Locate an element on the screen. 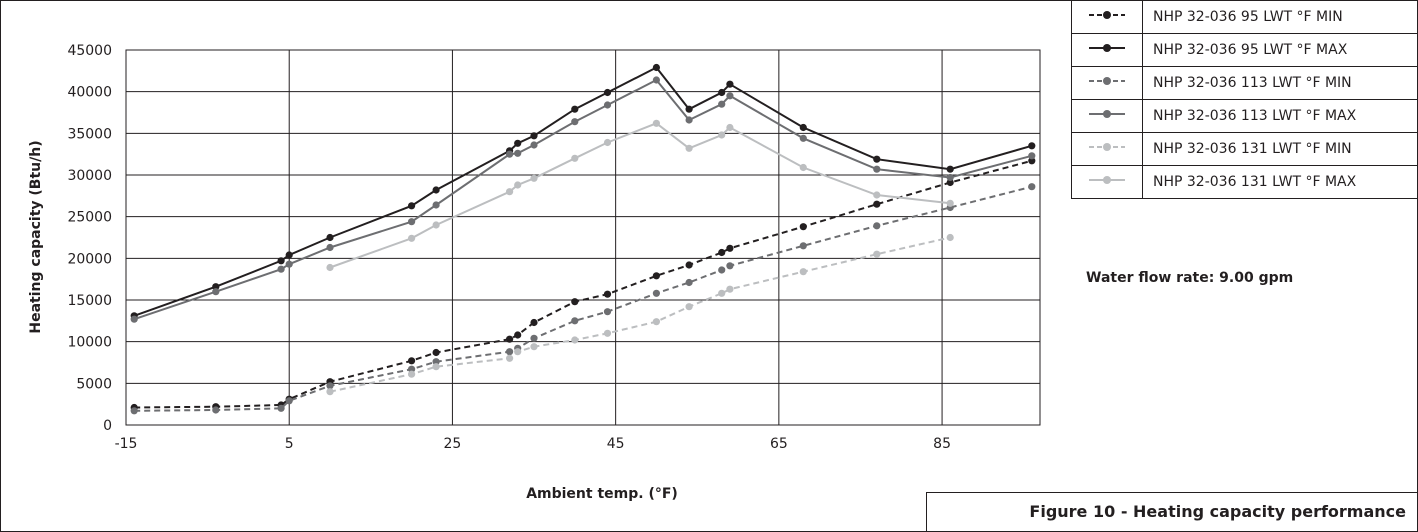  legend-label: NHP 32-036 95 LWT °F MIN is located at coordinates (1280, 17).